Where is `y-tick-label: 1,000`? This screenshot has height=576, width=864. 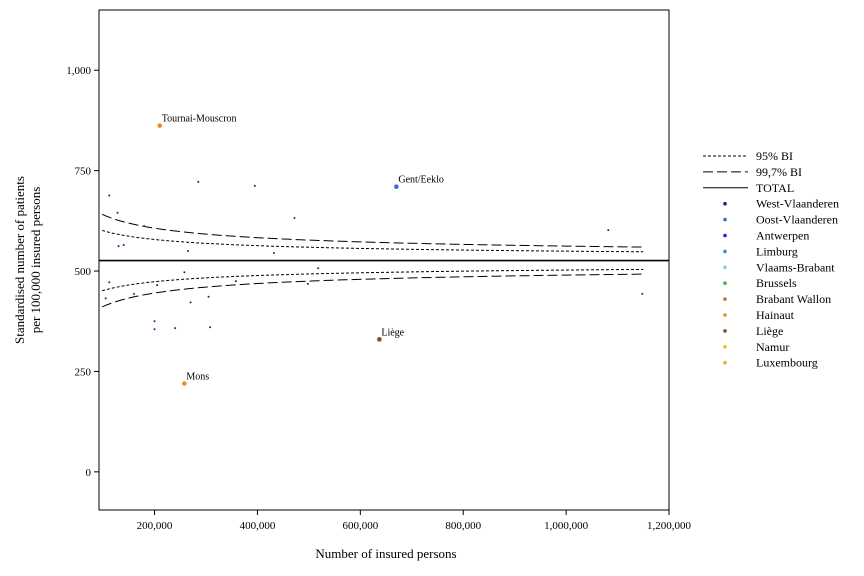 y-tick-label: 1,000 is located at coordinates (78, 71).